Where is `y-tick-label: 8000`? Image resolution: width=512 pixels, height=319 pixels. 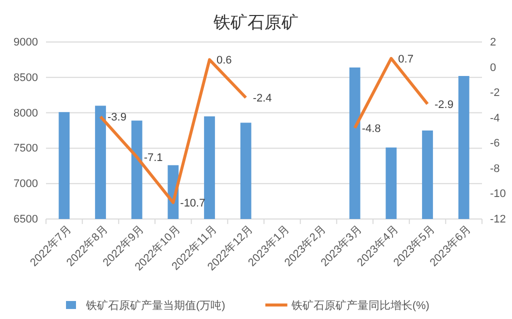
y-tick-label: 8000 is located at coordinates (26, 113).